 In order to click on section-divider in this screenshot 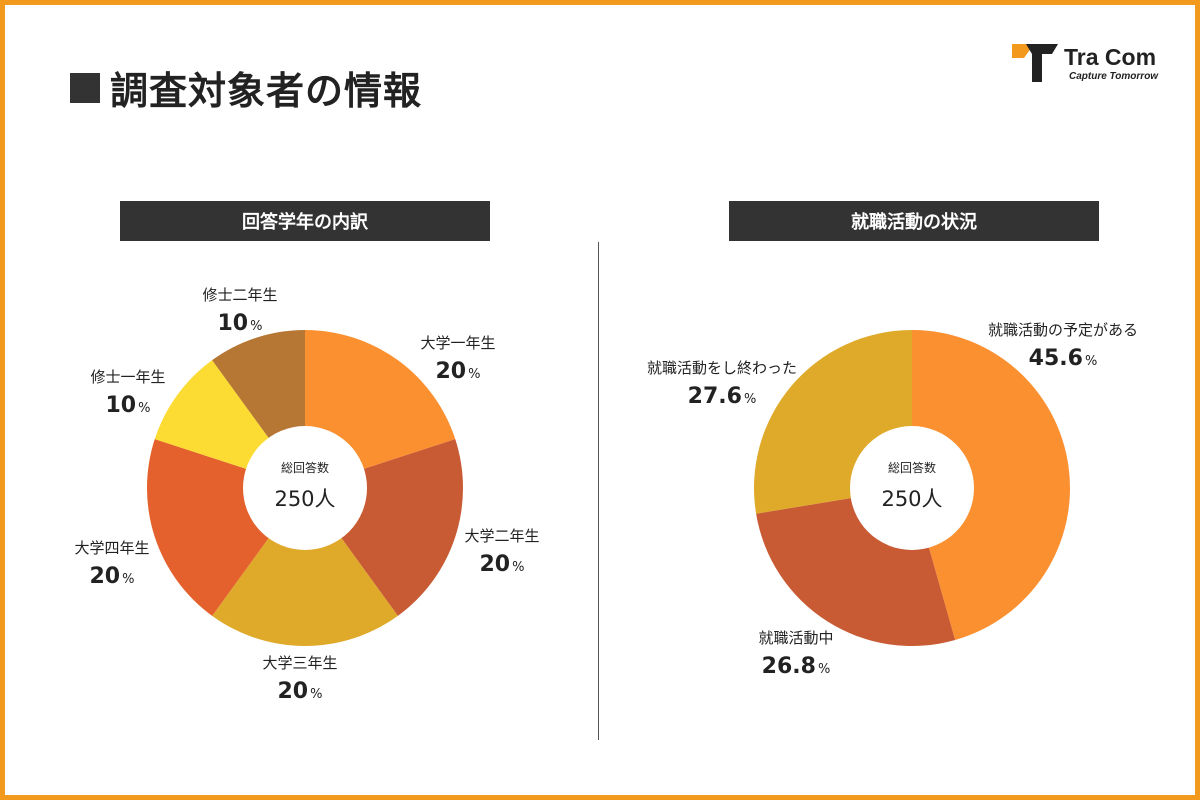, I will do `click(598, 491)`.